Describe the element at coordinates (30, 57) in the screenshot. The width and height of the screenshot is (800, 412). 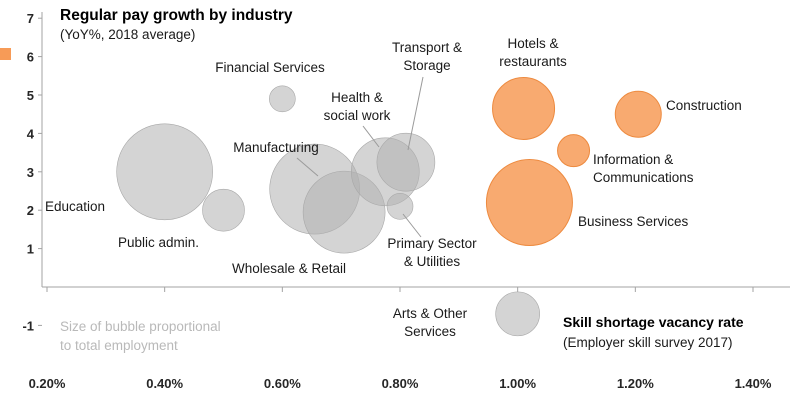
I see `y-tick-label: 6` at that location.